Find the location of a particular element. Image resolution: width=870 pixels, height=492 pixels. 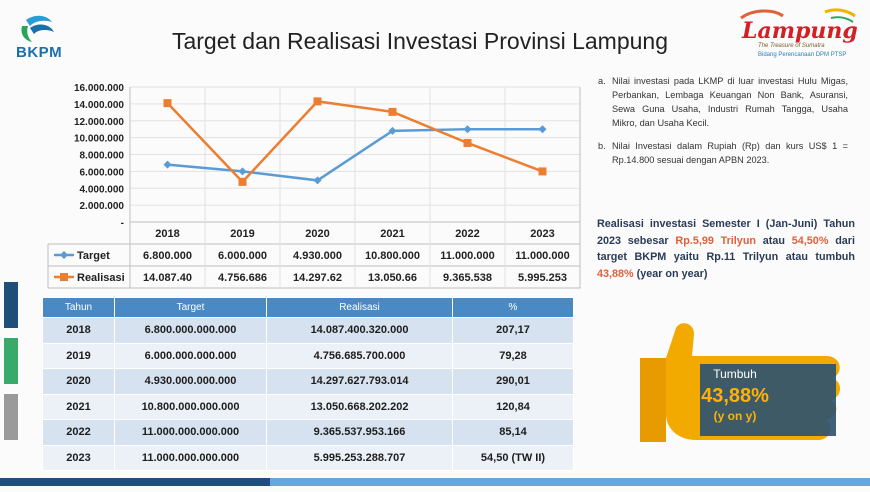

summary-highlight: 43,88% is located at coordinates (615, 273).